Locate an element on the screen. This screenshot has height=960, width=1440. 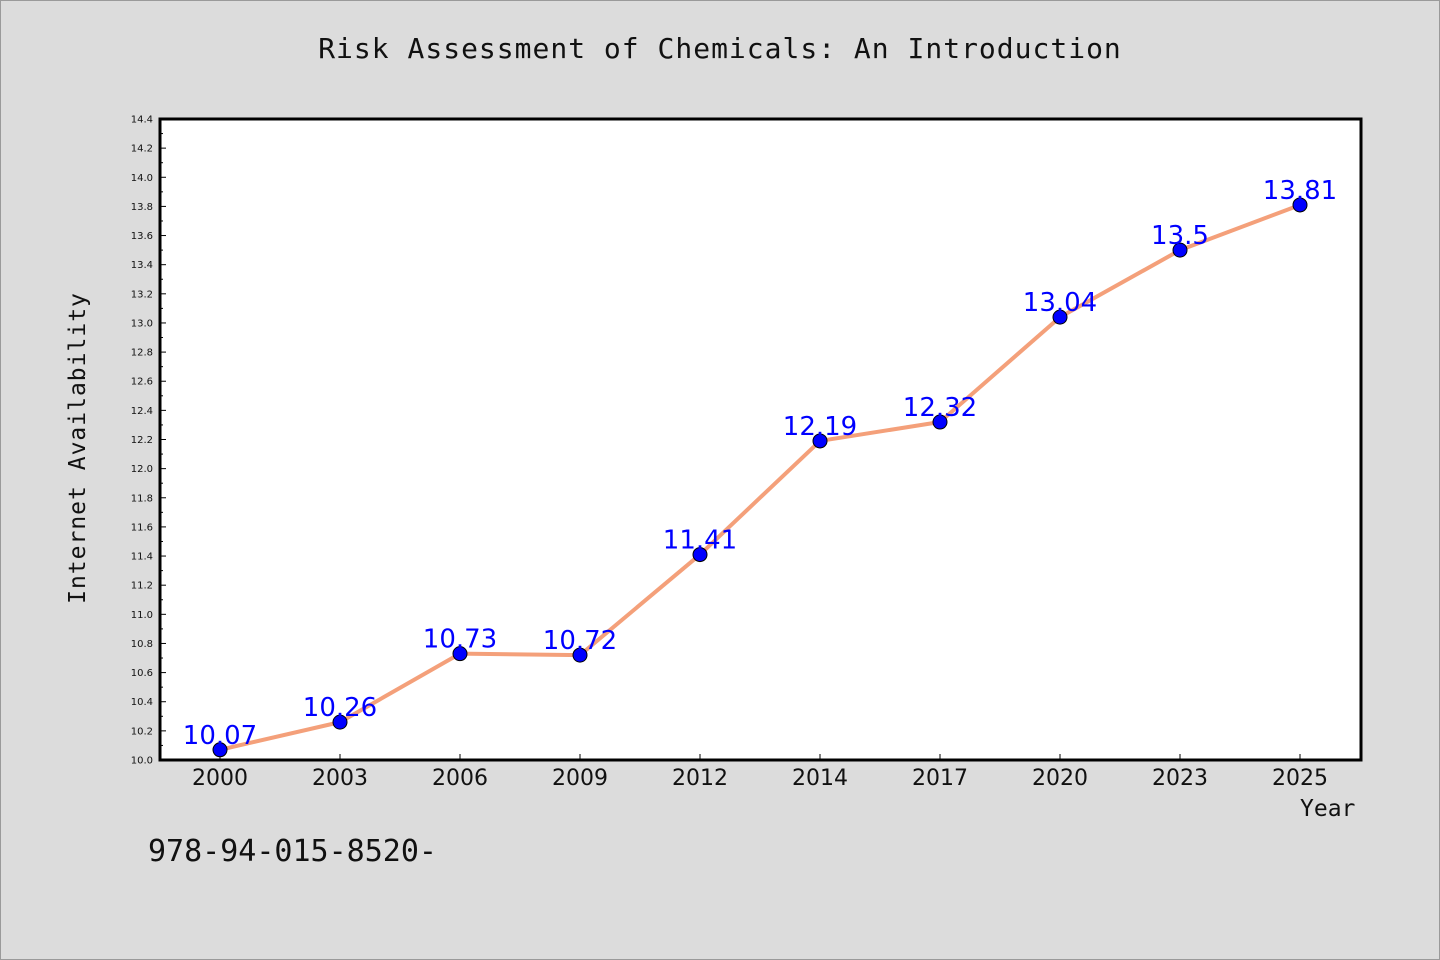
y-tick-label: 11.2 is located at coordinates (142, 586).